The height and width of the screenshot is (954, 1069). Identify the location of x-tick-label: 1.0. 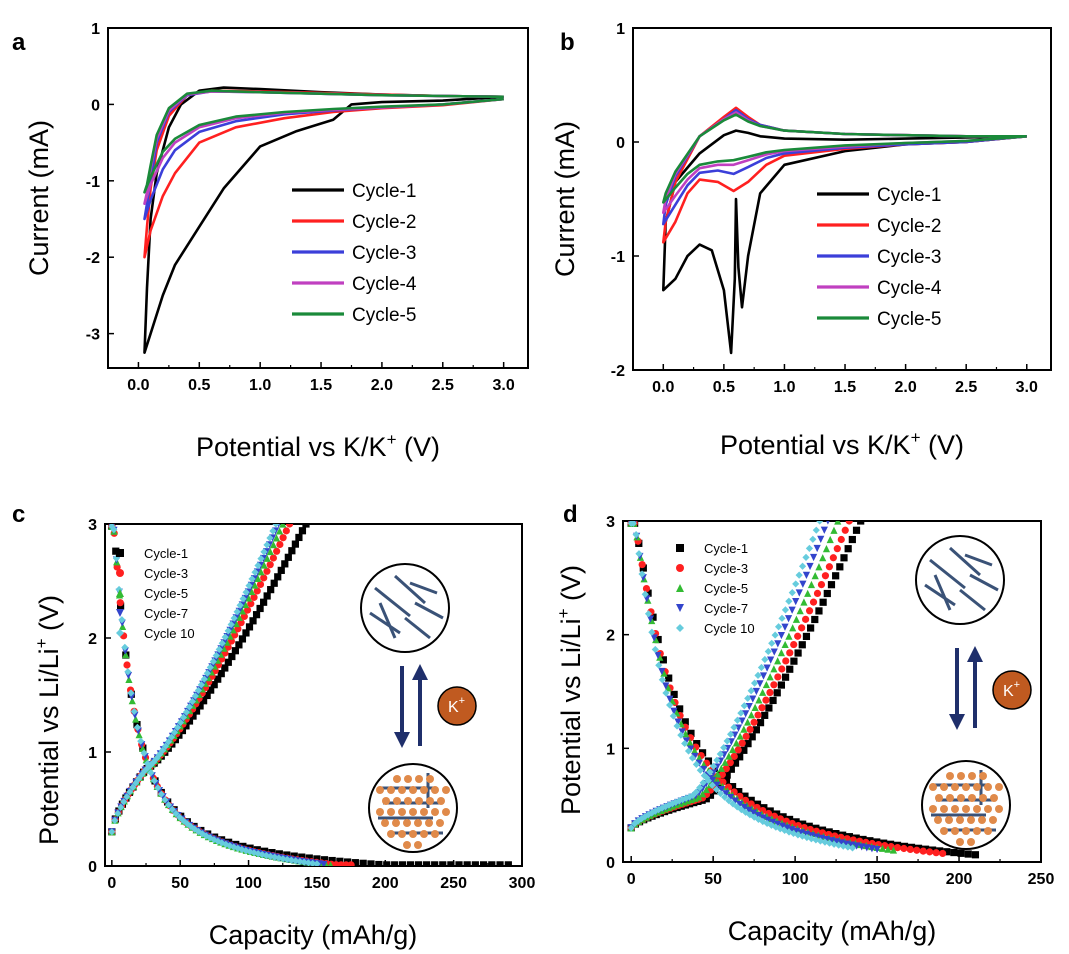
(784, 387).